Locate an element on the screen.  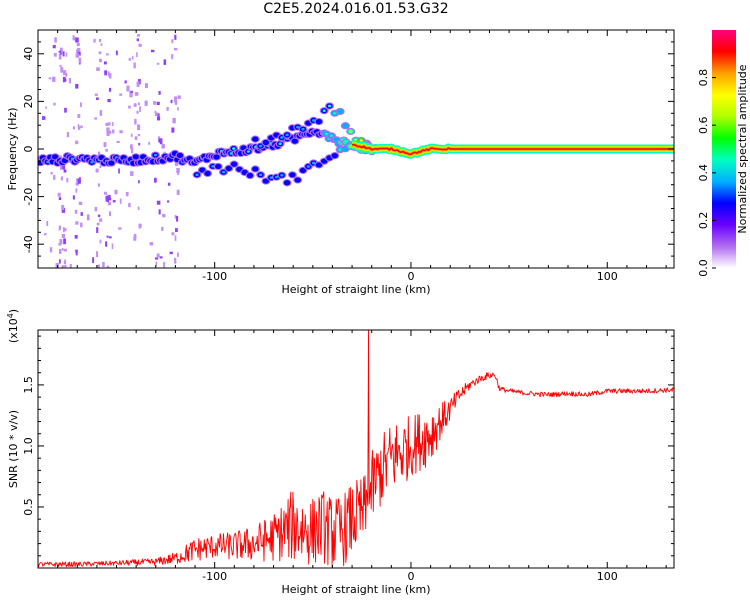
snr-x-label: Height of straight line (km) is located at coordinates (355, 589).